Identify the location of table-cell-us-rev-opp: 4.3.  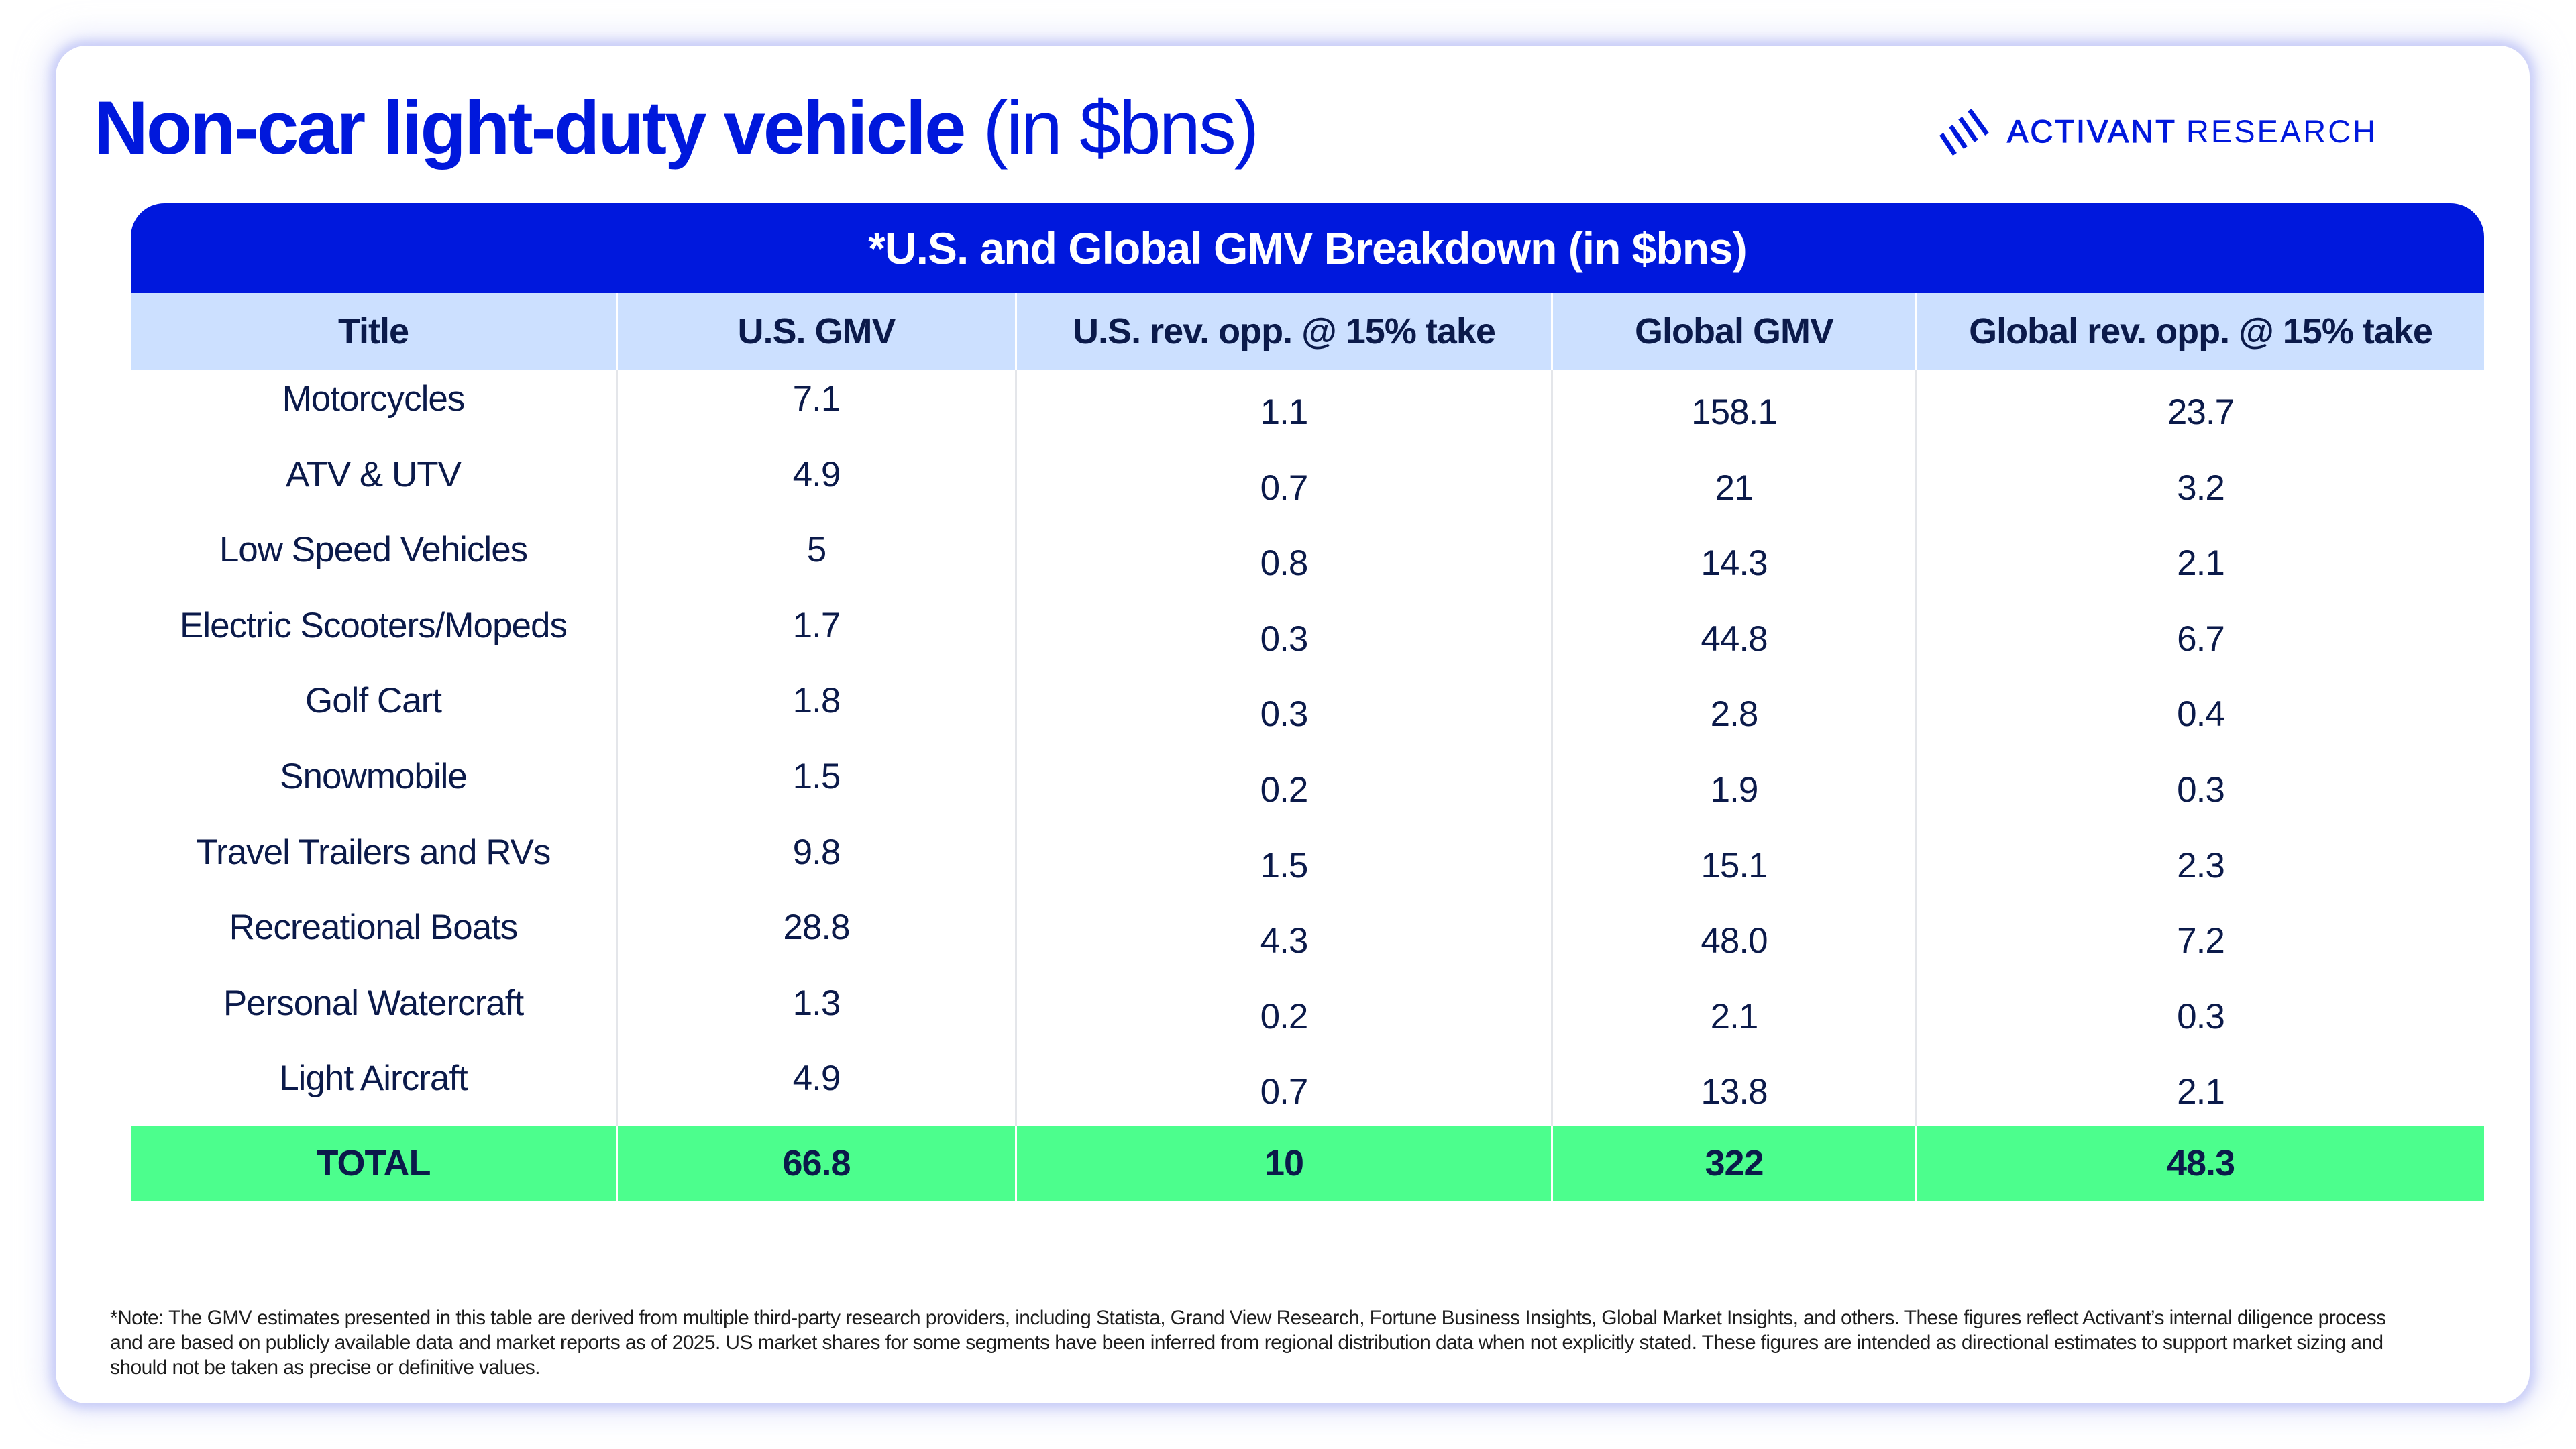
(1283, 937).